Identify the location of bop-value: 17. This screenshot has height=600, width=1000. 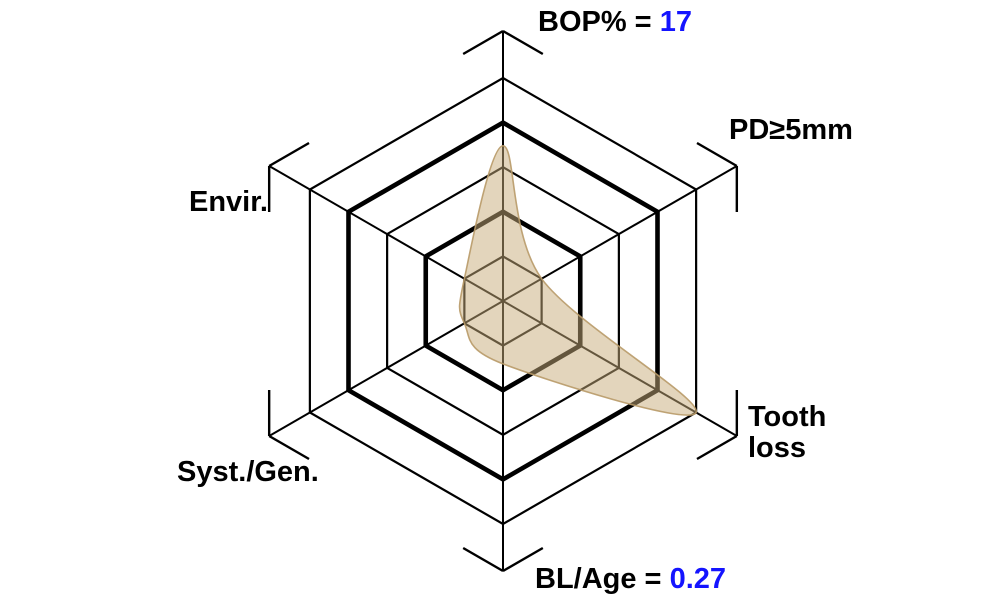
(675, 22).